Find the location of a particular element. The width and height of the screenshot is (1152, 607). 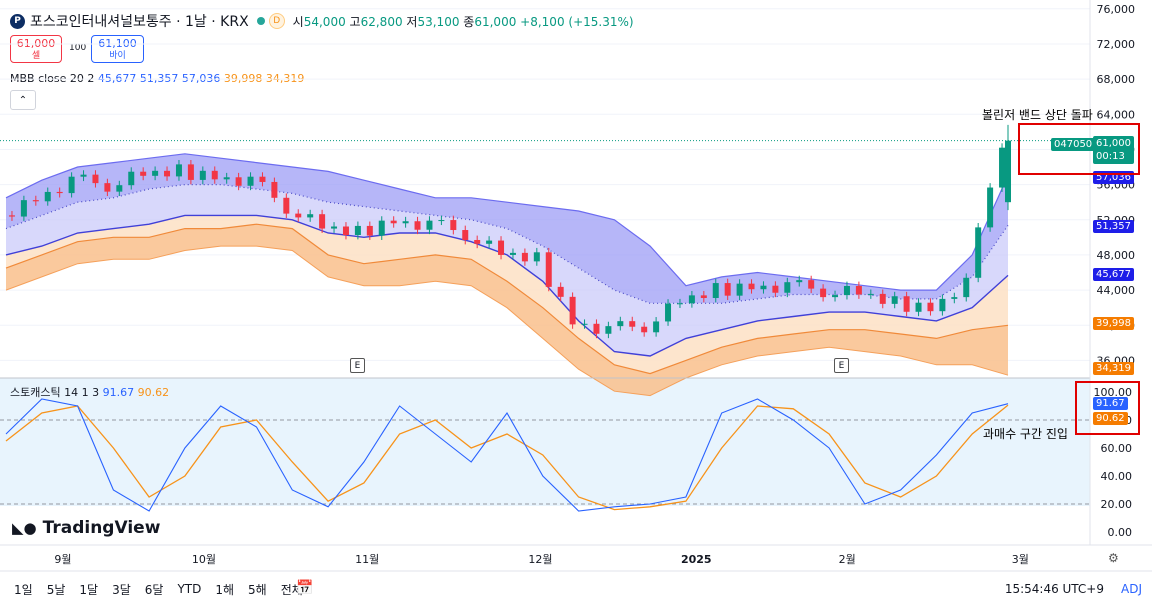

date-range-calendar-icon: 📅 is located at coordinates (305, 588).